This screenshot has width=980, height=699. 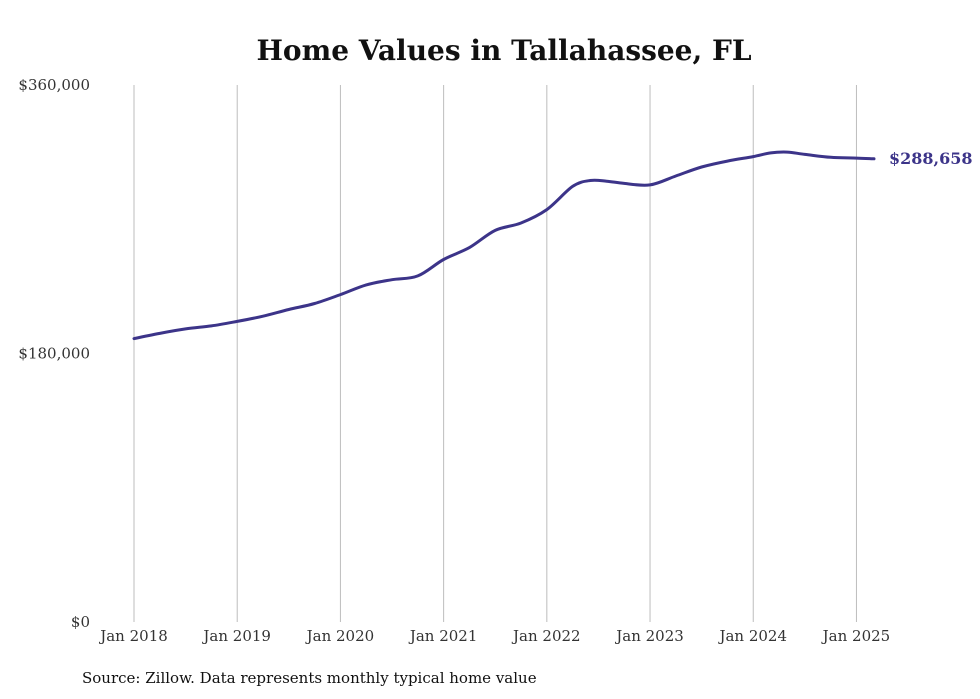 What do you see at coordinates (54, 85) in the screenshot?
I see `y-tick-label: $360,000` at bounding box center [54, 85].